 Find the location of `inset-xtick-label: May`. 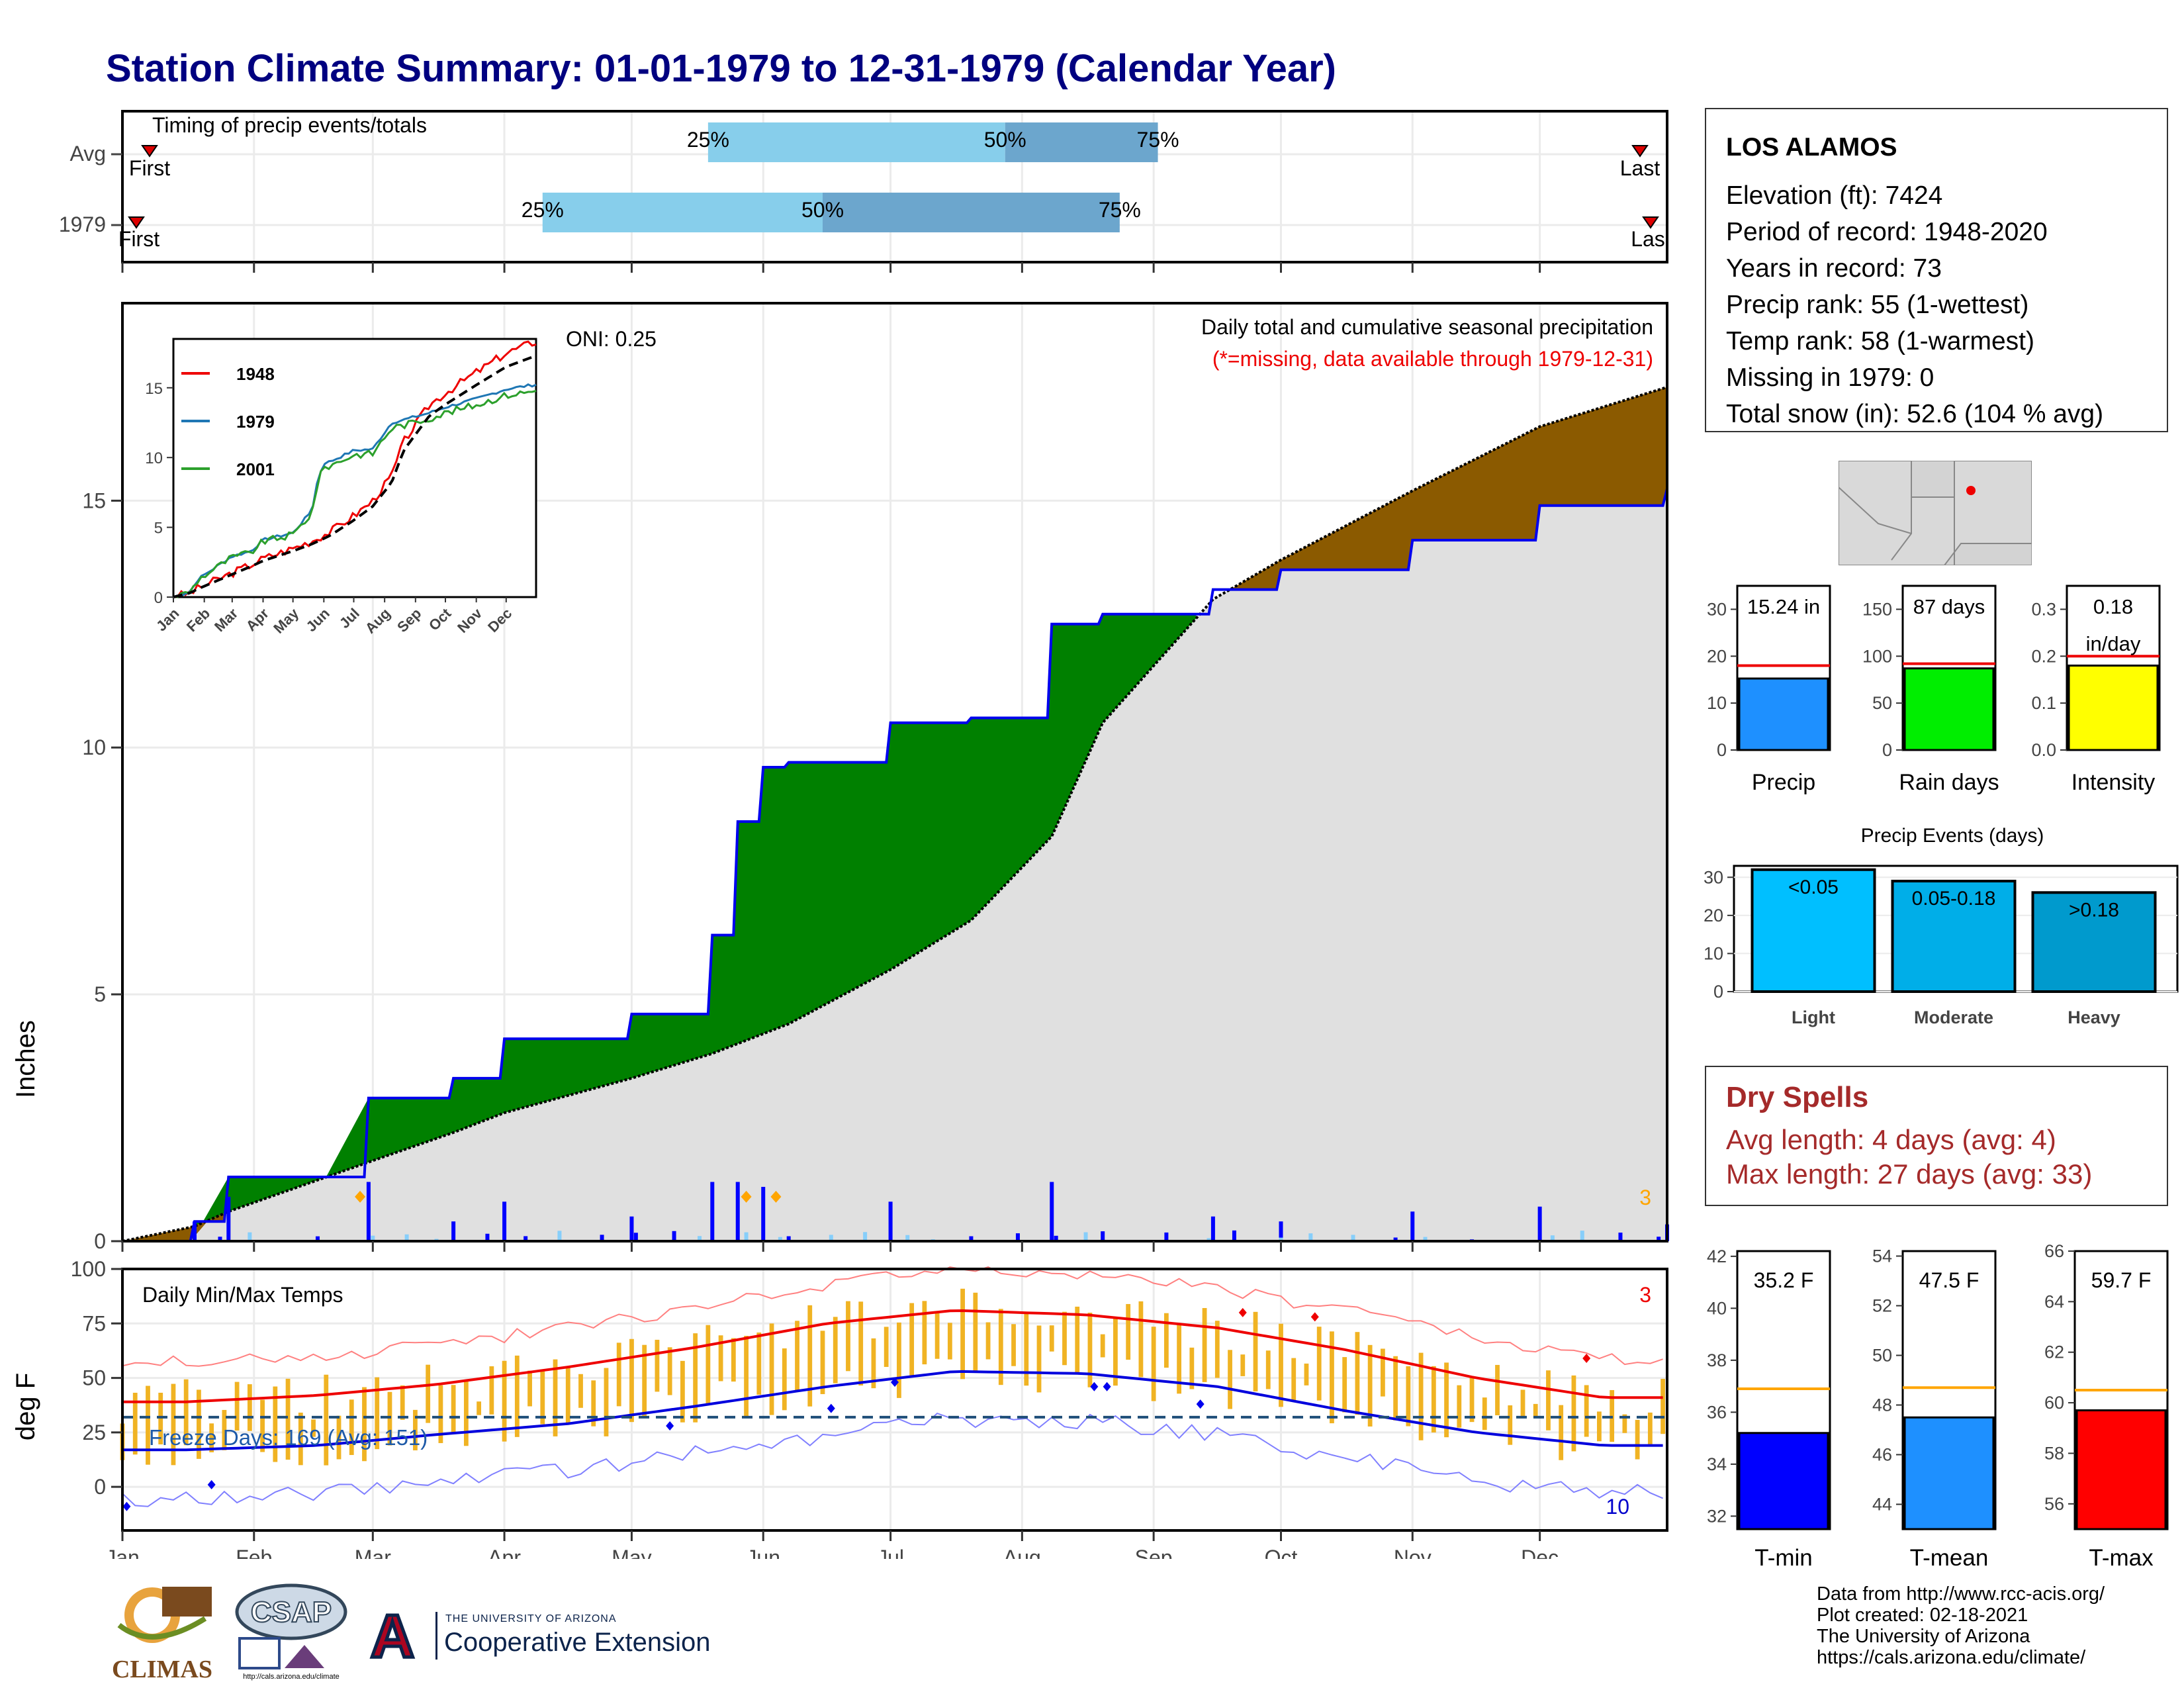

inset-xtick-label: May is located at coordinates (286, 620).